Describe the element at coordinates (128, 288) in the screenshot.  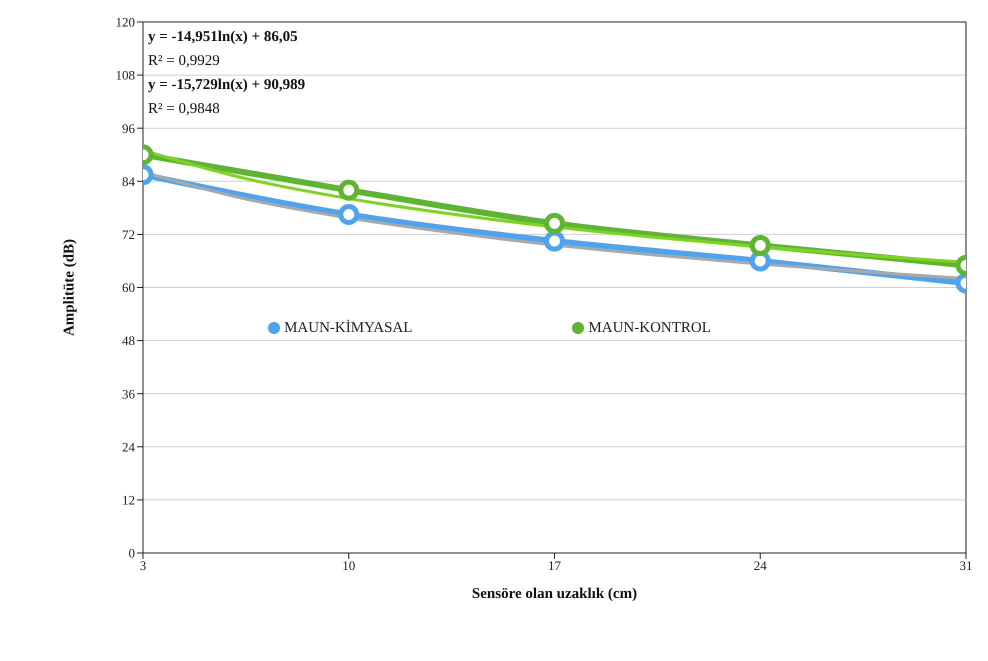
I see `y-tick-label: 60` at that location.